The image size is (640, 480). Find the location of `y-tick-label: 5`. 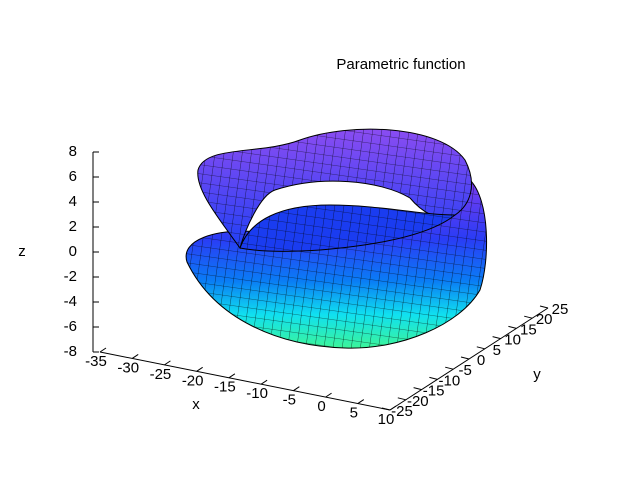

y-tick-label: 5 is located at coordinates (497, 350).